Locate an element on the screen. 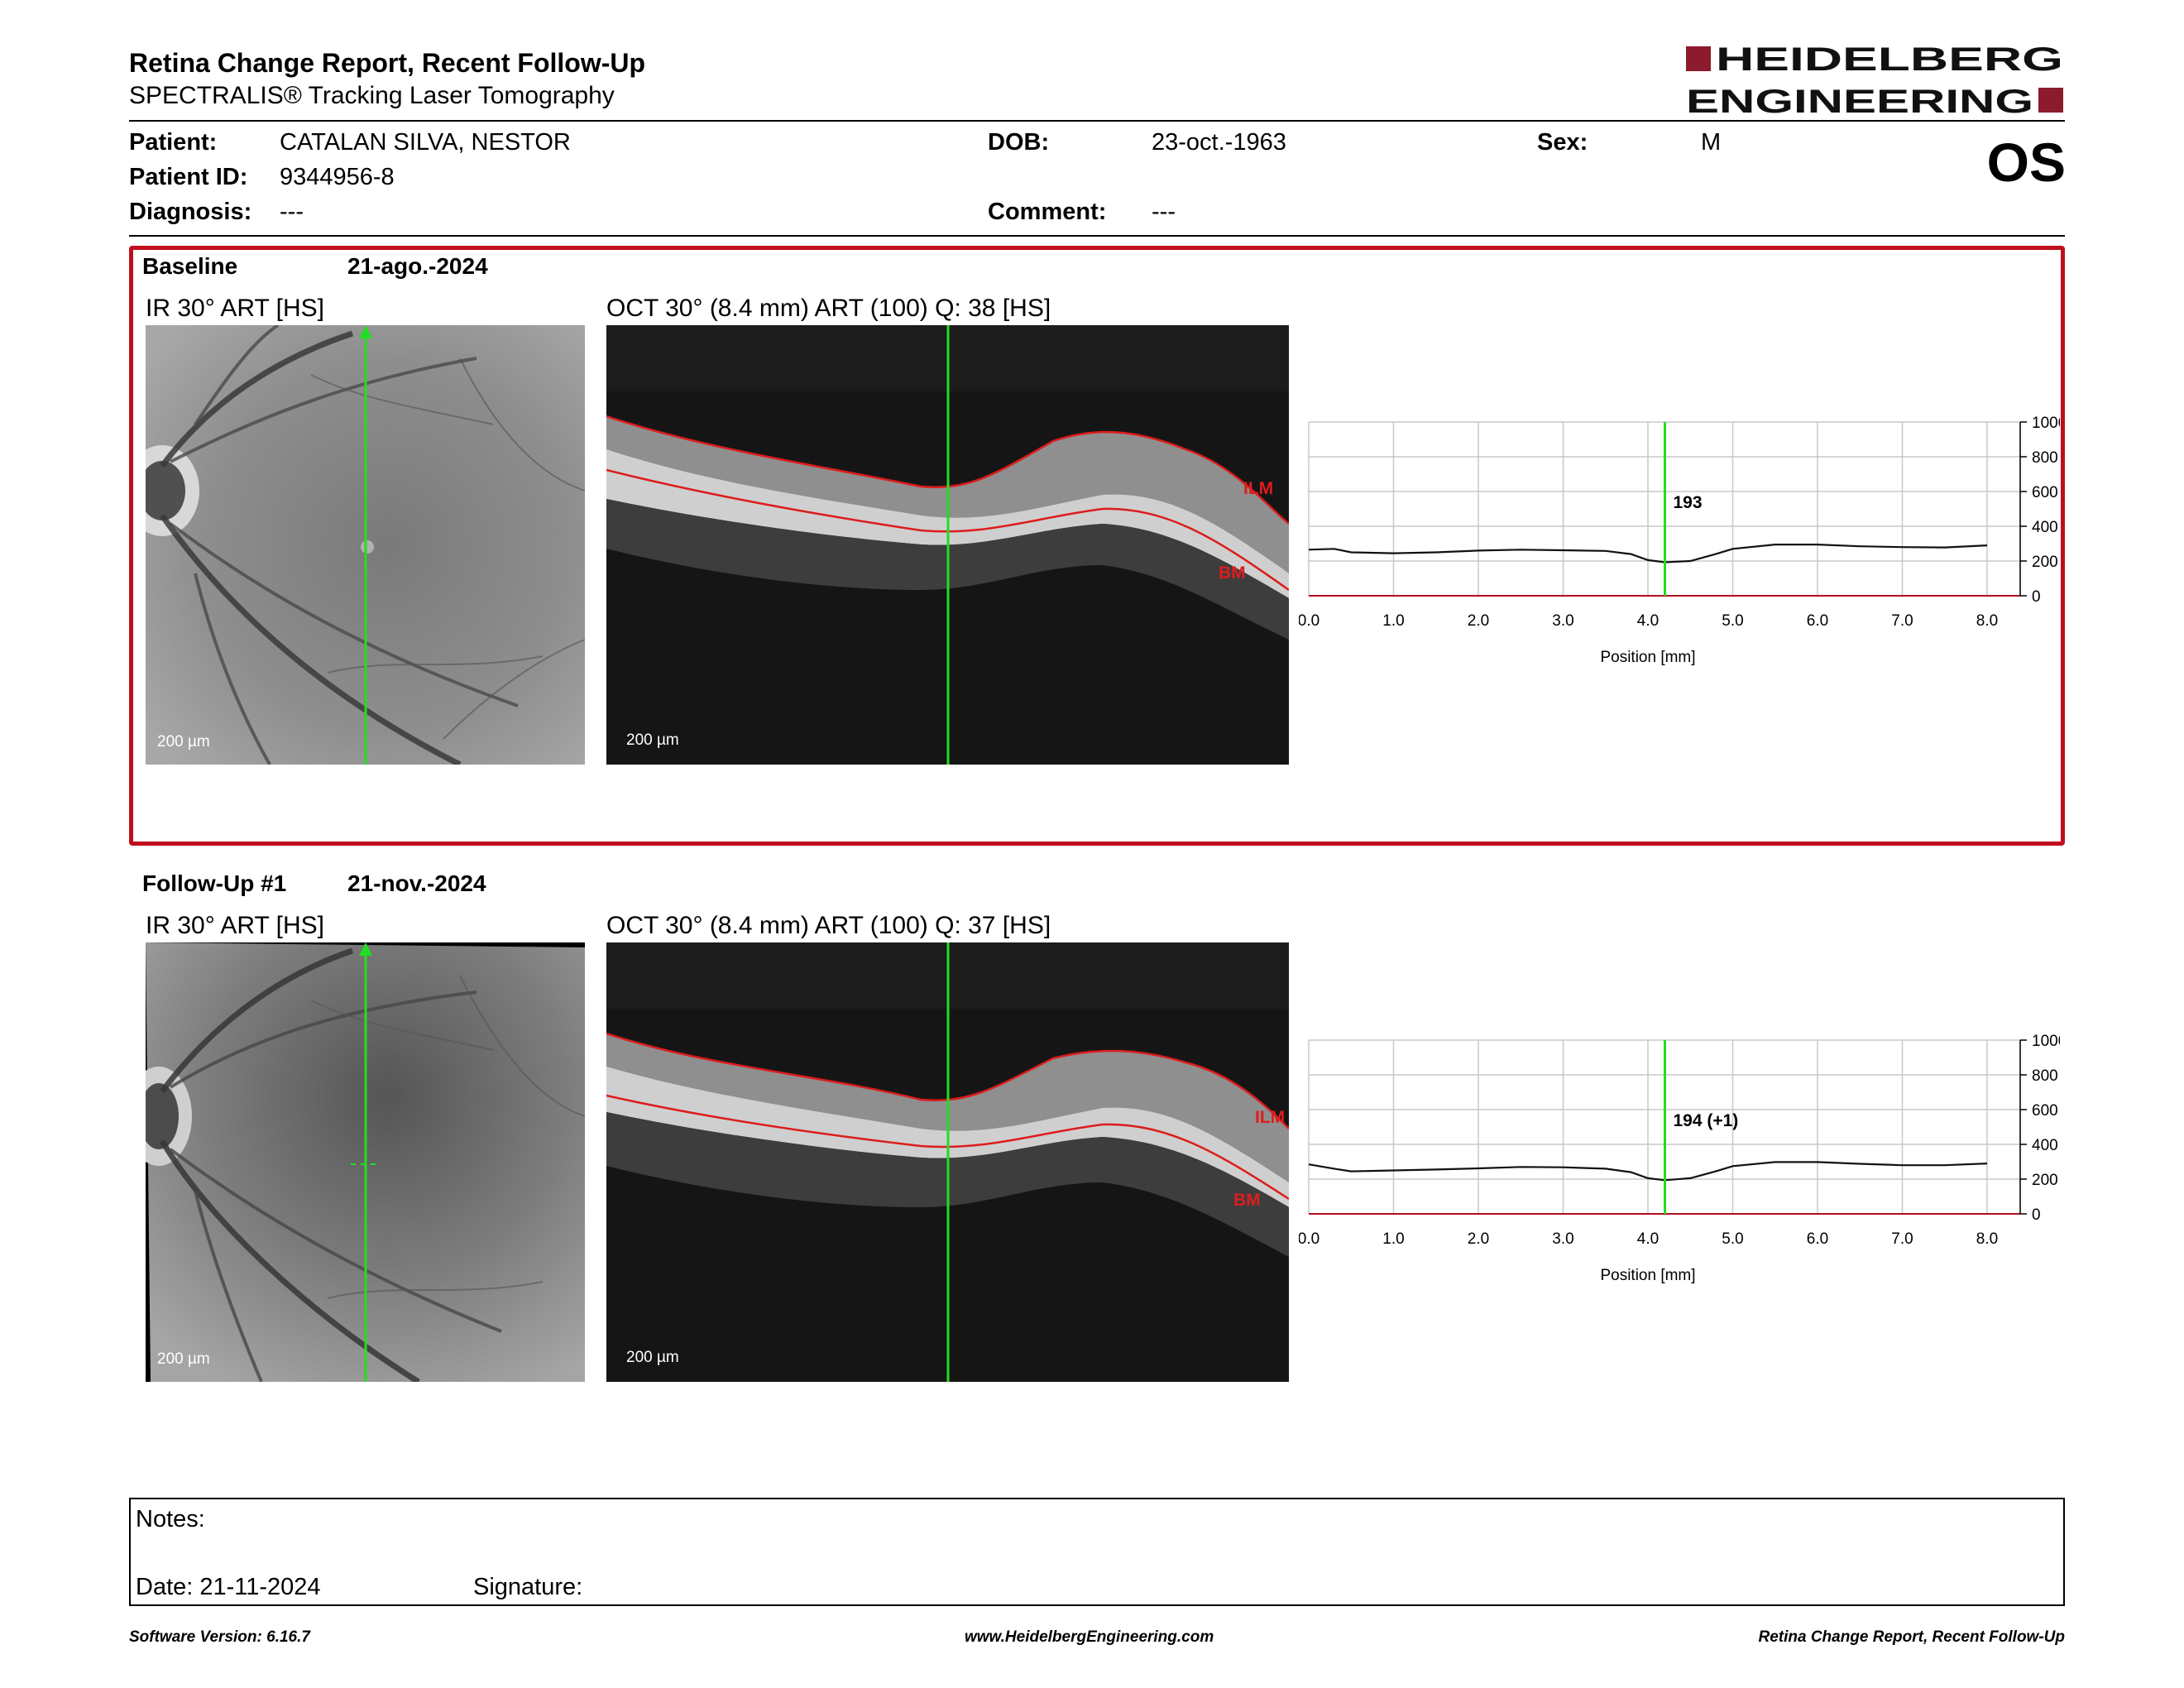 The height and width of the screenshot is (1688, 2184). notes-date: Date: 21-11-2024 is located at coordinates (228, 1587).